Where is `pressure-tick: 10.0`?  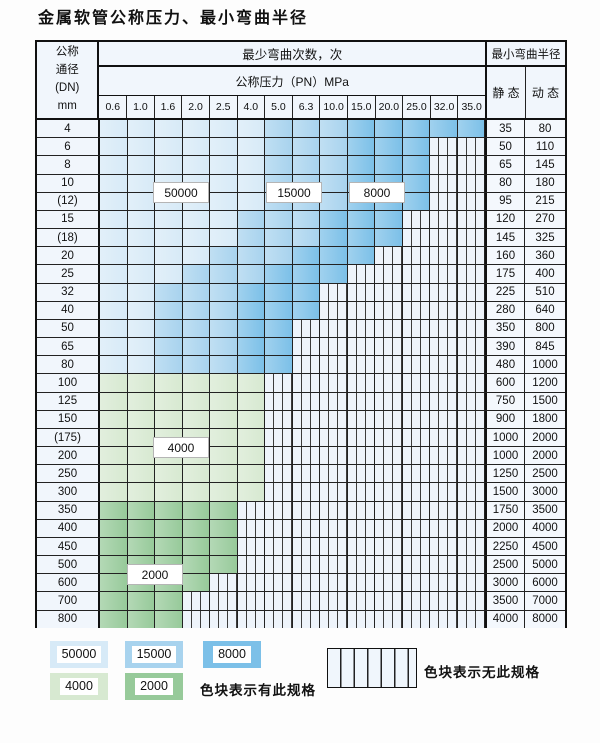 pressure-tick: 10.0 is located at coordinates (334, 107).